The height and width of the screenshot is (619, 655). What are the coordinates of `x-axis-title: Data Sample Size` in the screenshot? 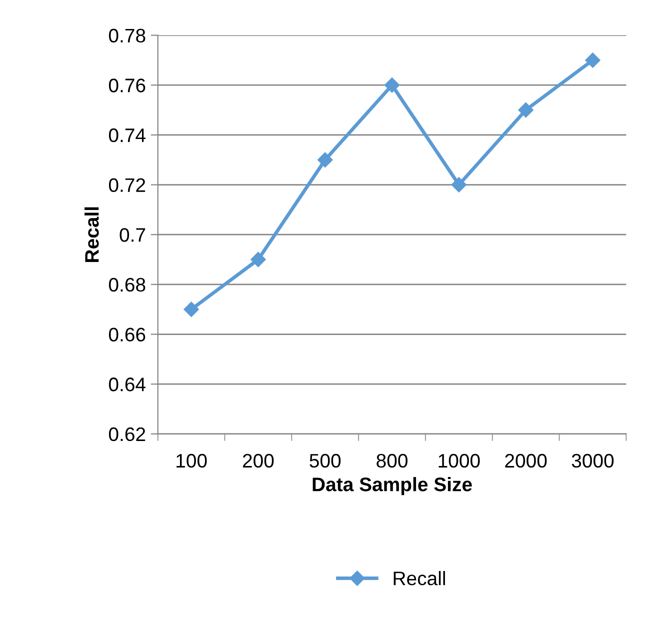 It's located at (392, 486).